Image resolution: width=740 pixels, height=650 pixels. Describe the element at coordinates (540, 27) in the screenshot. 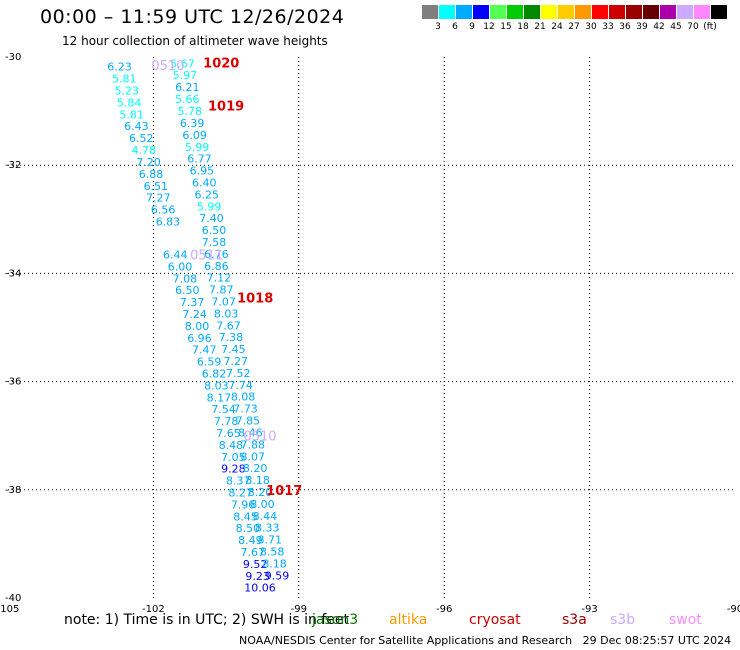

I see `legend-label: 21` at that location.